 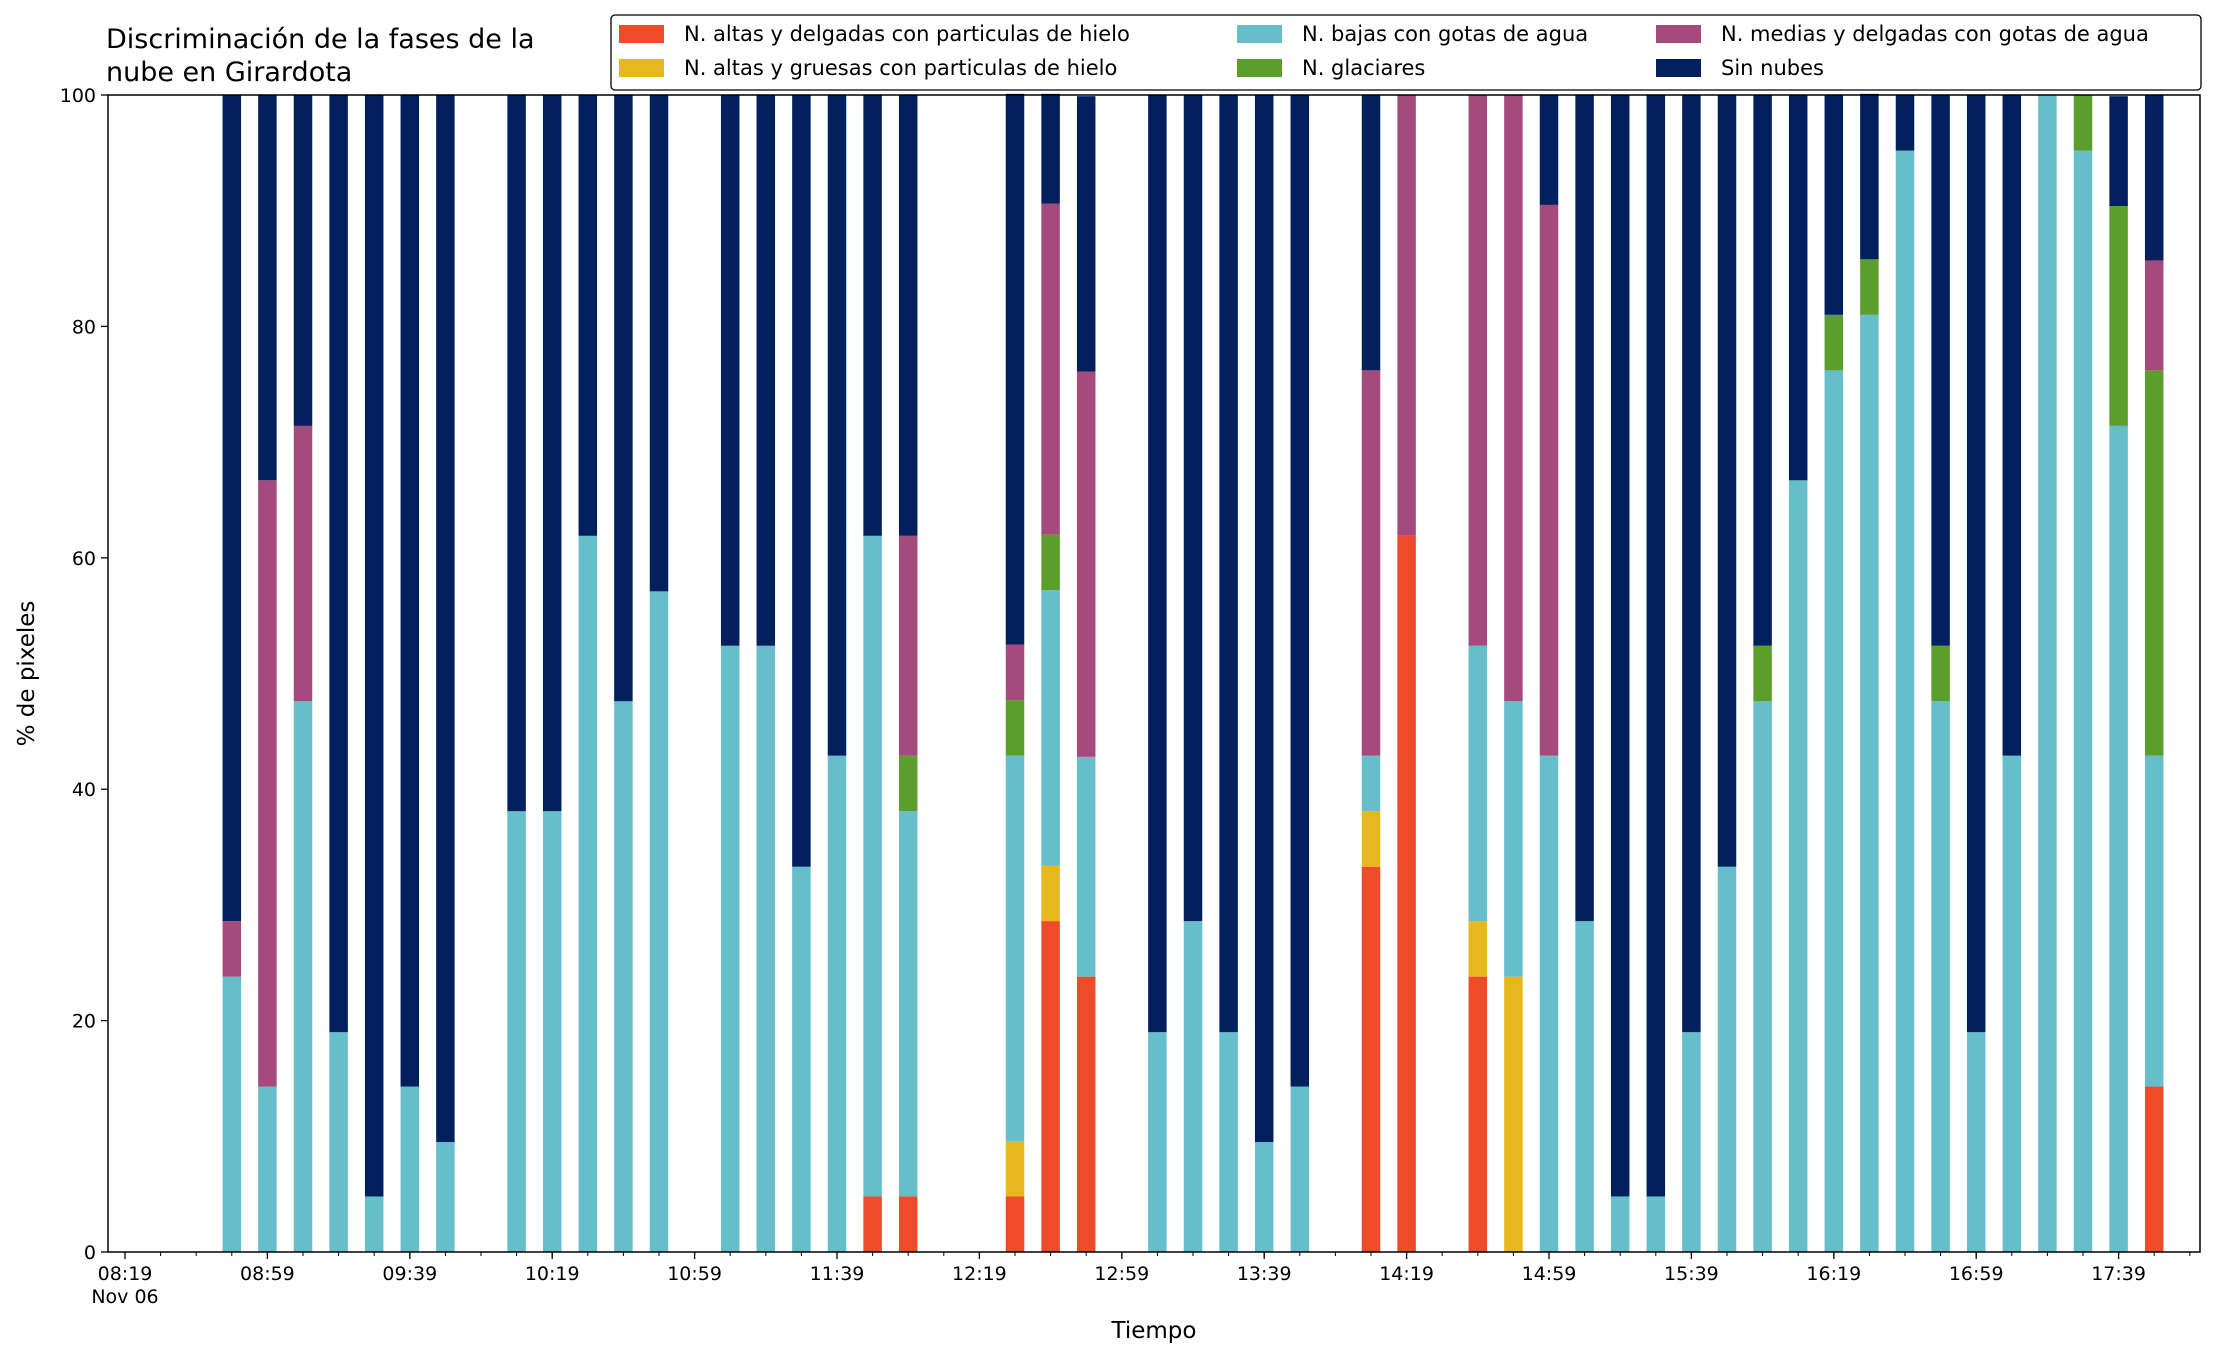 What do you see at coordinates (1154, 1331) in the screenshot?
I see `x-axis-label: Tiempo` at bounding box center [1154, 1331].